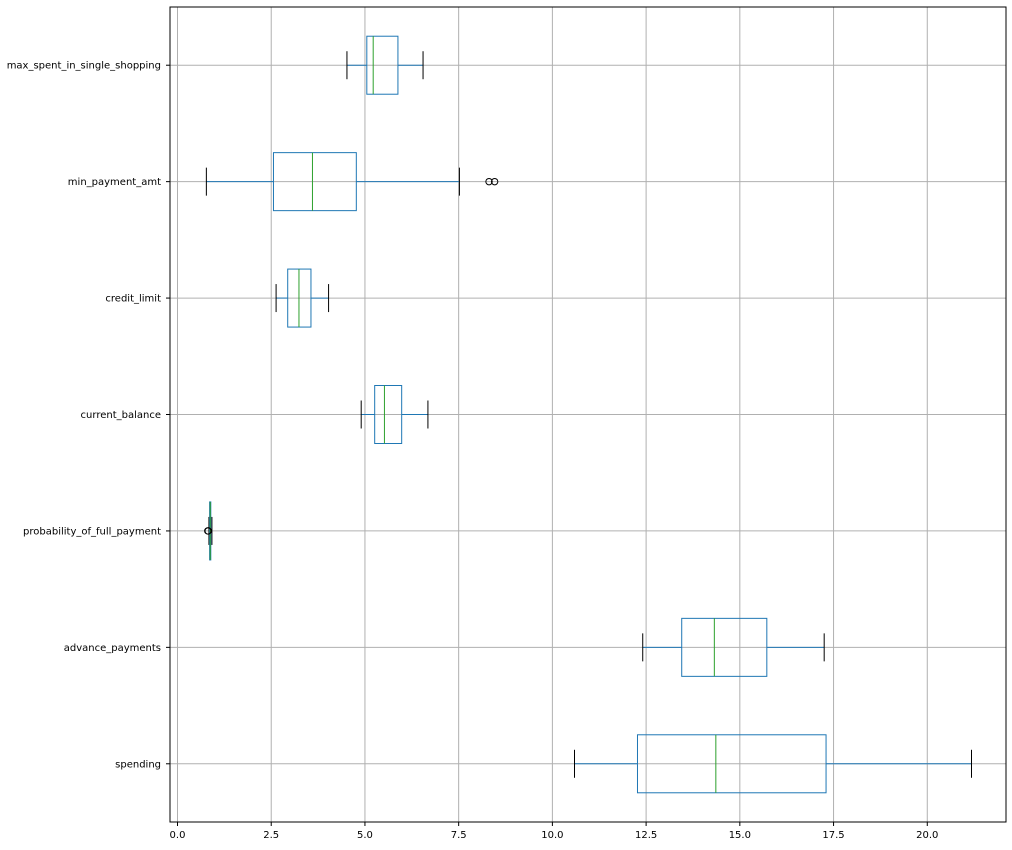 The width and height of the screenshot is (1012, 850). I want to click on x-tick-label: 12.5, so click(646, 835).